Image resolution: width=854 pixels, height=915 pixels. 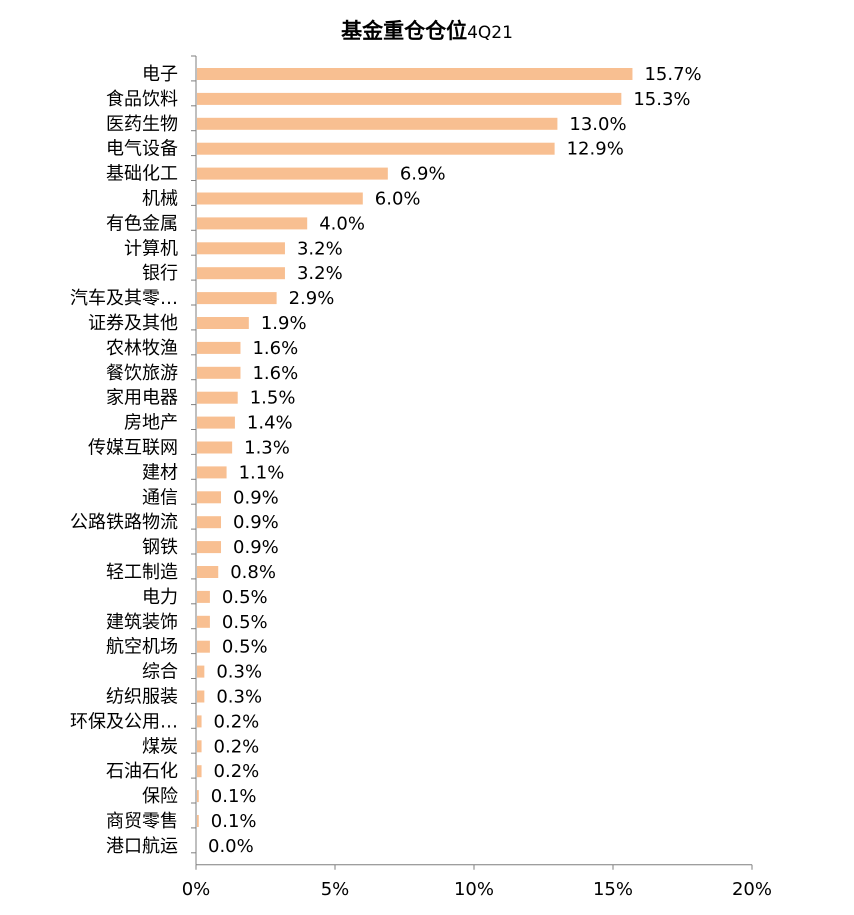 What do you see at coordinates (142, 373) in the screenshot?
I see `category-label: 餐饮旅游` at bounding box center [142, 373].